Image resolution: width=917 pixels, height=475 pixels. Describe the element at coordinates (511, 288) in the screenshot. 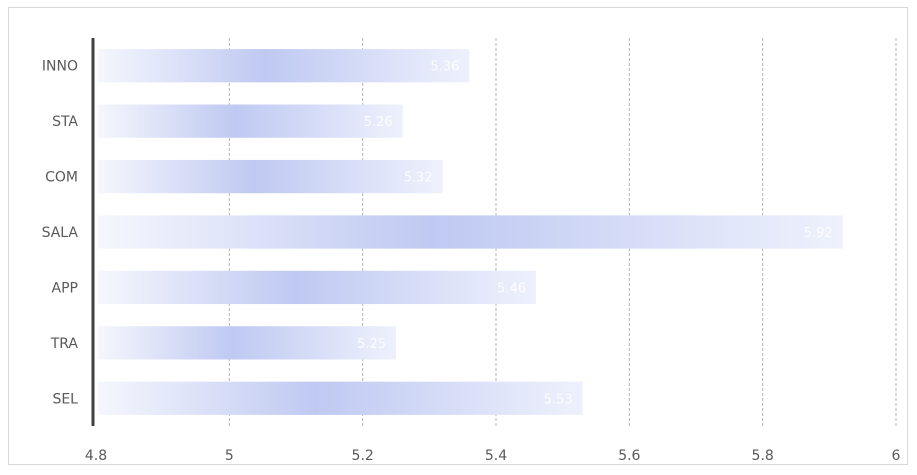

I see `data-label: 5.46` at that location.